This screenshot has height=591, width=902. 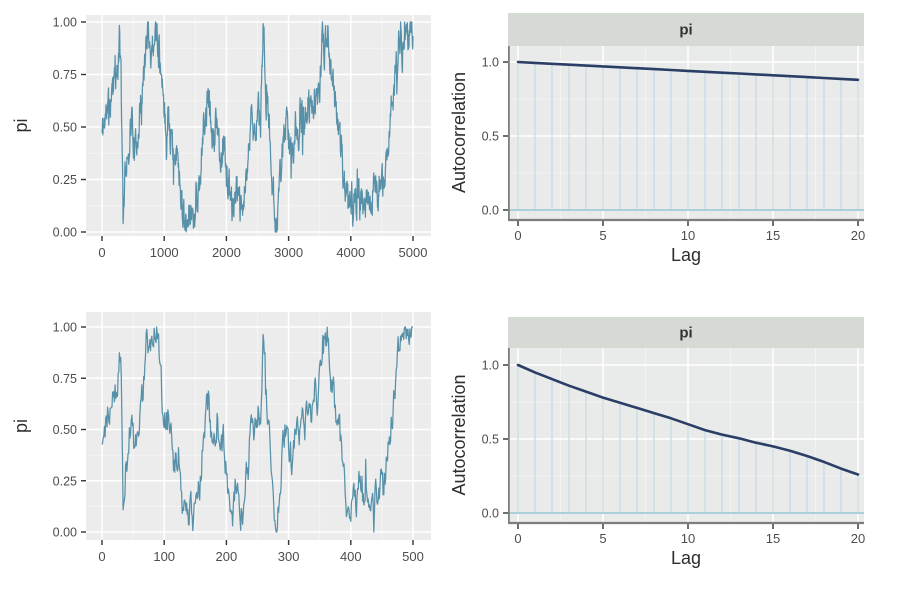 I want to click on x-tick-label: 4000, so click(x=350, y=252).